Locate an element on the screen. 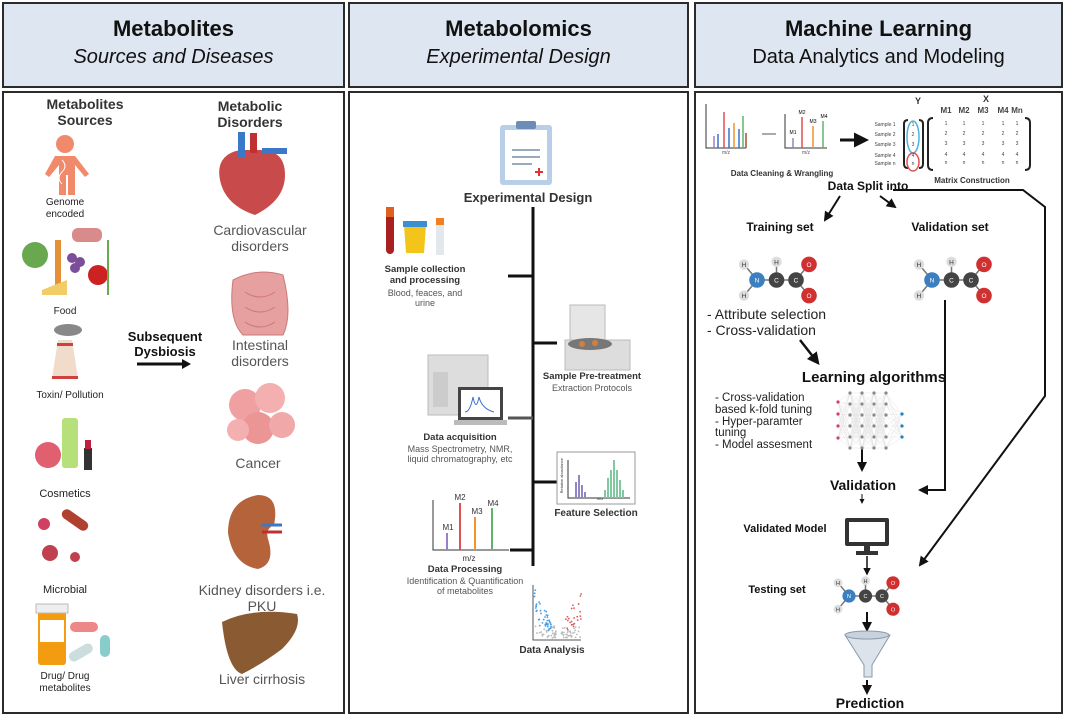 The image size is (1065, 716). matrix-construction-label: Matrix Construction is located at coordinates (972, 180).